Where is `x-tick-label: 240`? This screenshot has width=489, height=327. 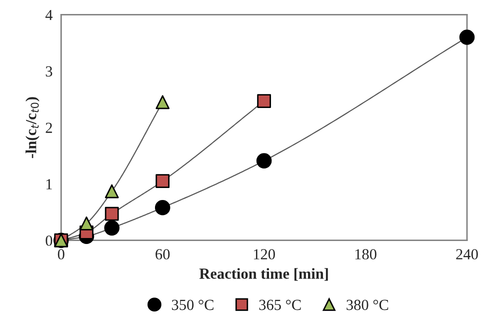
x-tick-label: 240 is located at coordinates (467, 254).